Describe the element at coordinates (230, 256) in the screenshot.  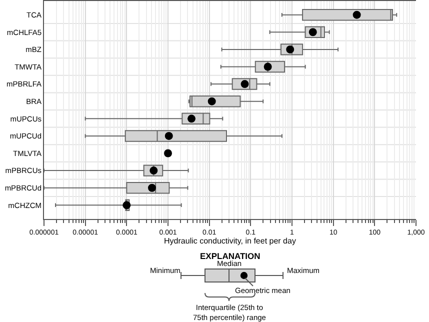
I see `text: EXPLANATION` at that location.